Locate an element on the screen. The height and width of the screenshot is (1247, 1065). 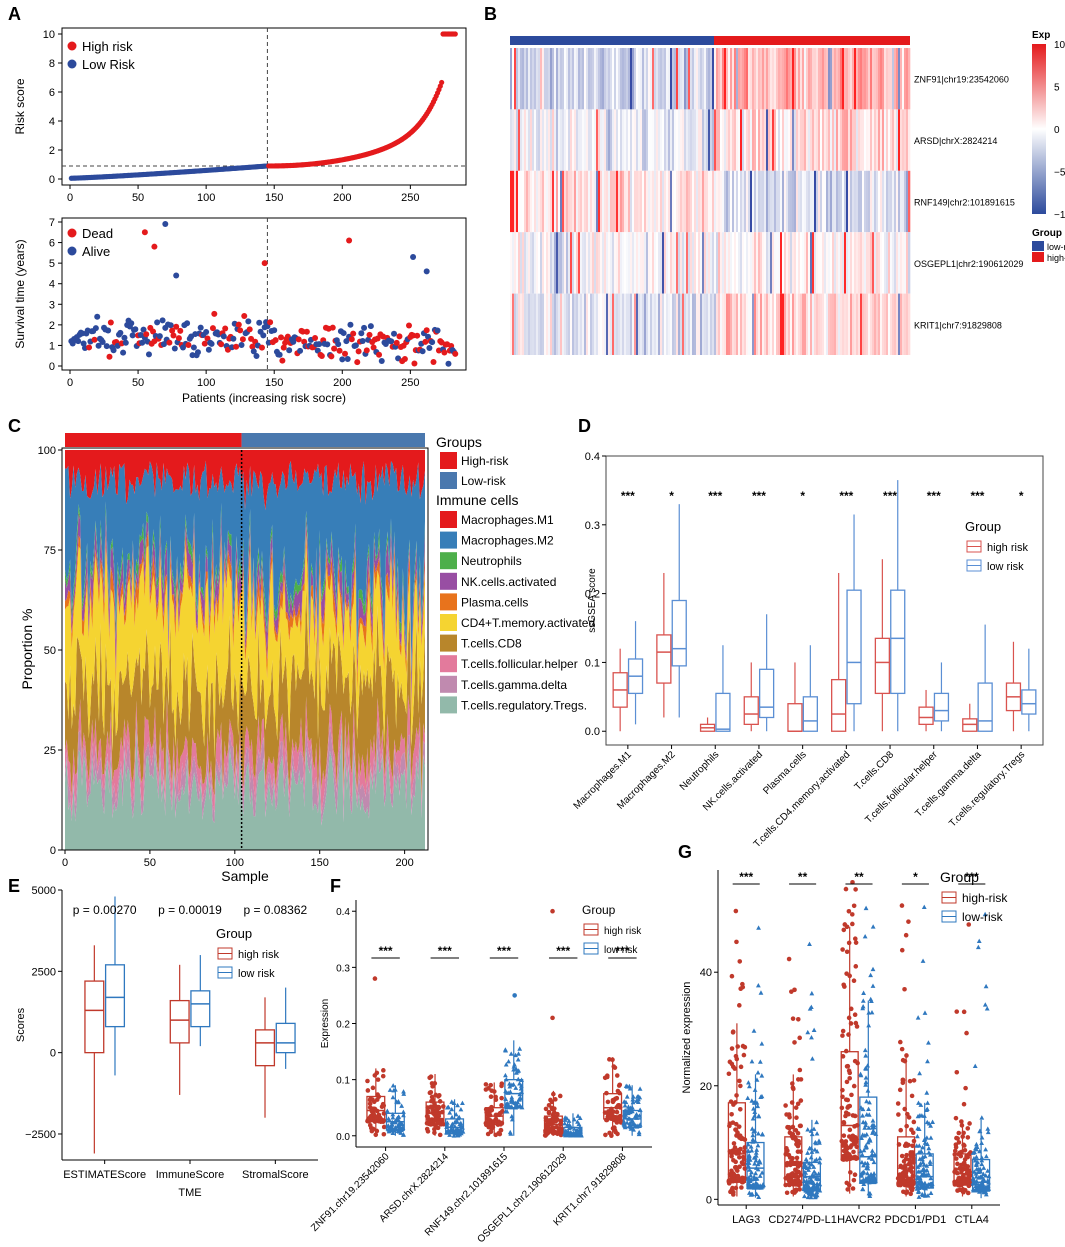
area-cd4-t-memory-activated is located at coordinates (245, 646).